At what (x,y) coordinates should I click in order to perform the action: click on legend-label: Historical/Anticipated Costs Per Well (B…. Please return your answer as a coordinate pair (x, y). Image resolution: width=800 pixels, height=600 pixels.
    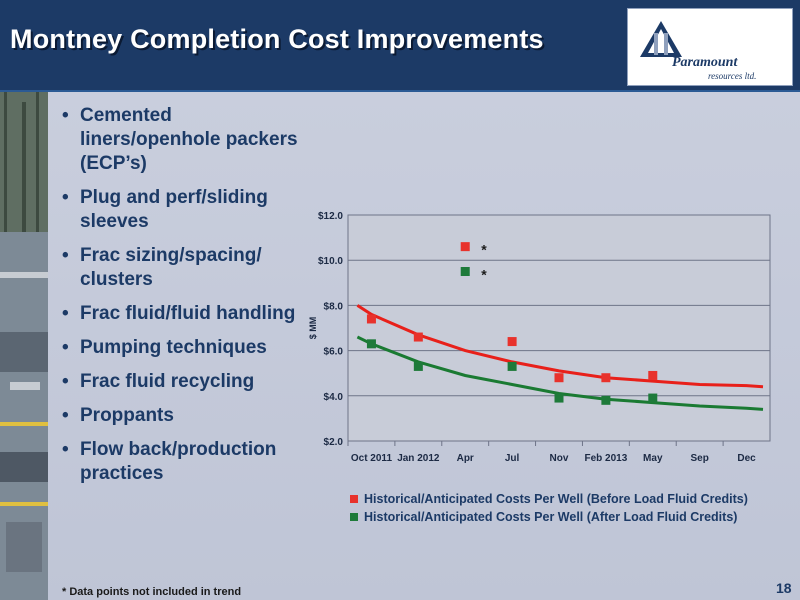
    Looking at the image, I should click on (556, 499).